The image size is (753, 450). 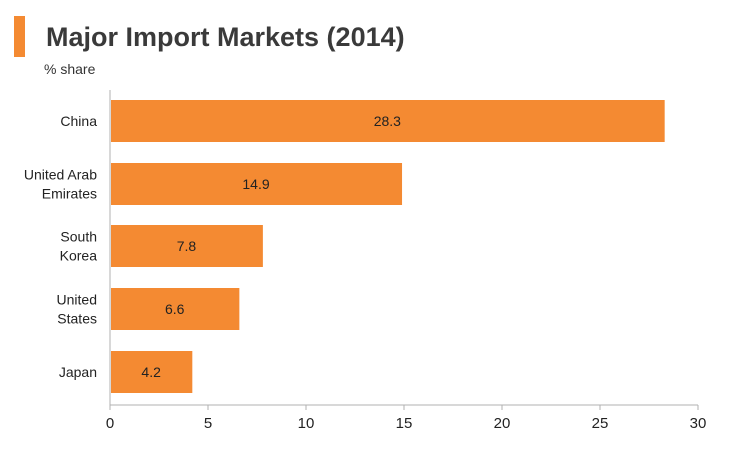 I want to click on chart-subtitle: % share, so click(x=70, y=69).